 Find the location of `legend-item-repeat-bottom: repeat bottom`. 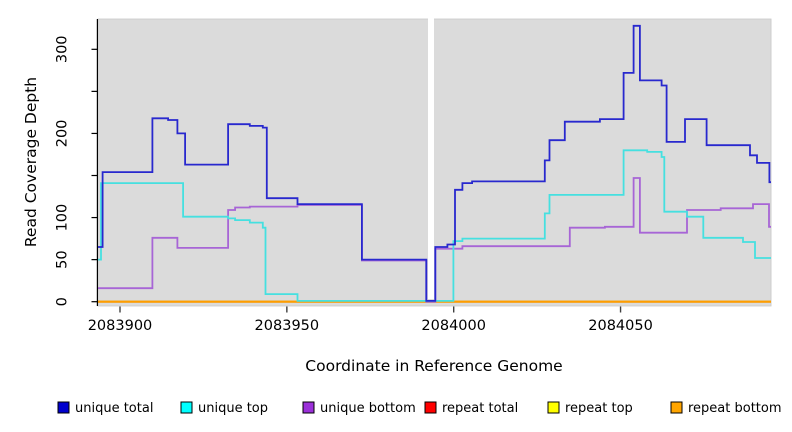

legend-item-repeat-bottom: repeat bottom is located at coordinates (726, 408).